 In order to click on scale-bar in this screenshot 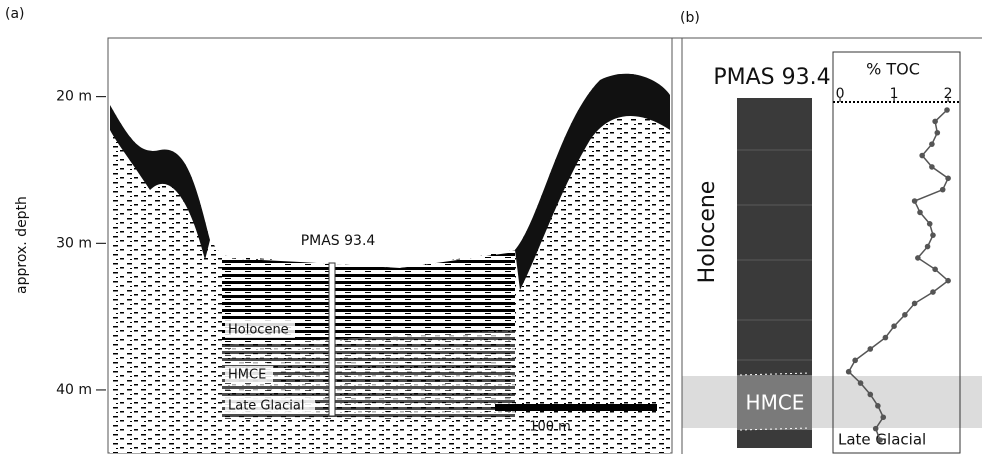, I will do `click(576, 407)`.